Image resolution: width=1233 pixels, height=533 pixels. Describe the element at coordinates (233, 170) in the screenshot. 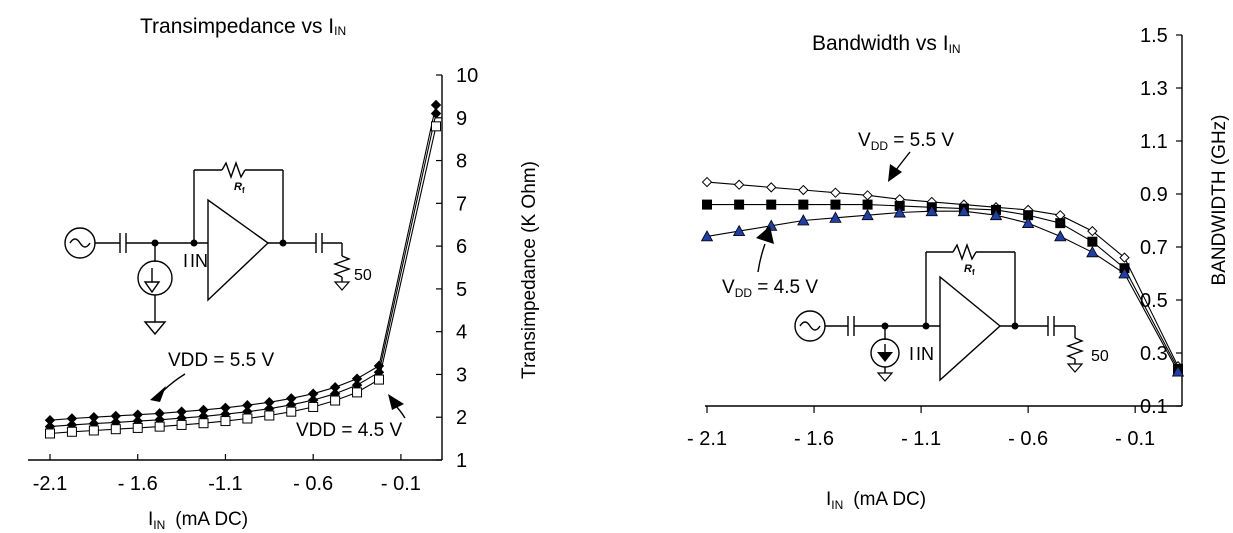

I see `feedback-resistor-icon` at that location.